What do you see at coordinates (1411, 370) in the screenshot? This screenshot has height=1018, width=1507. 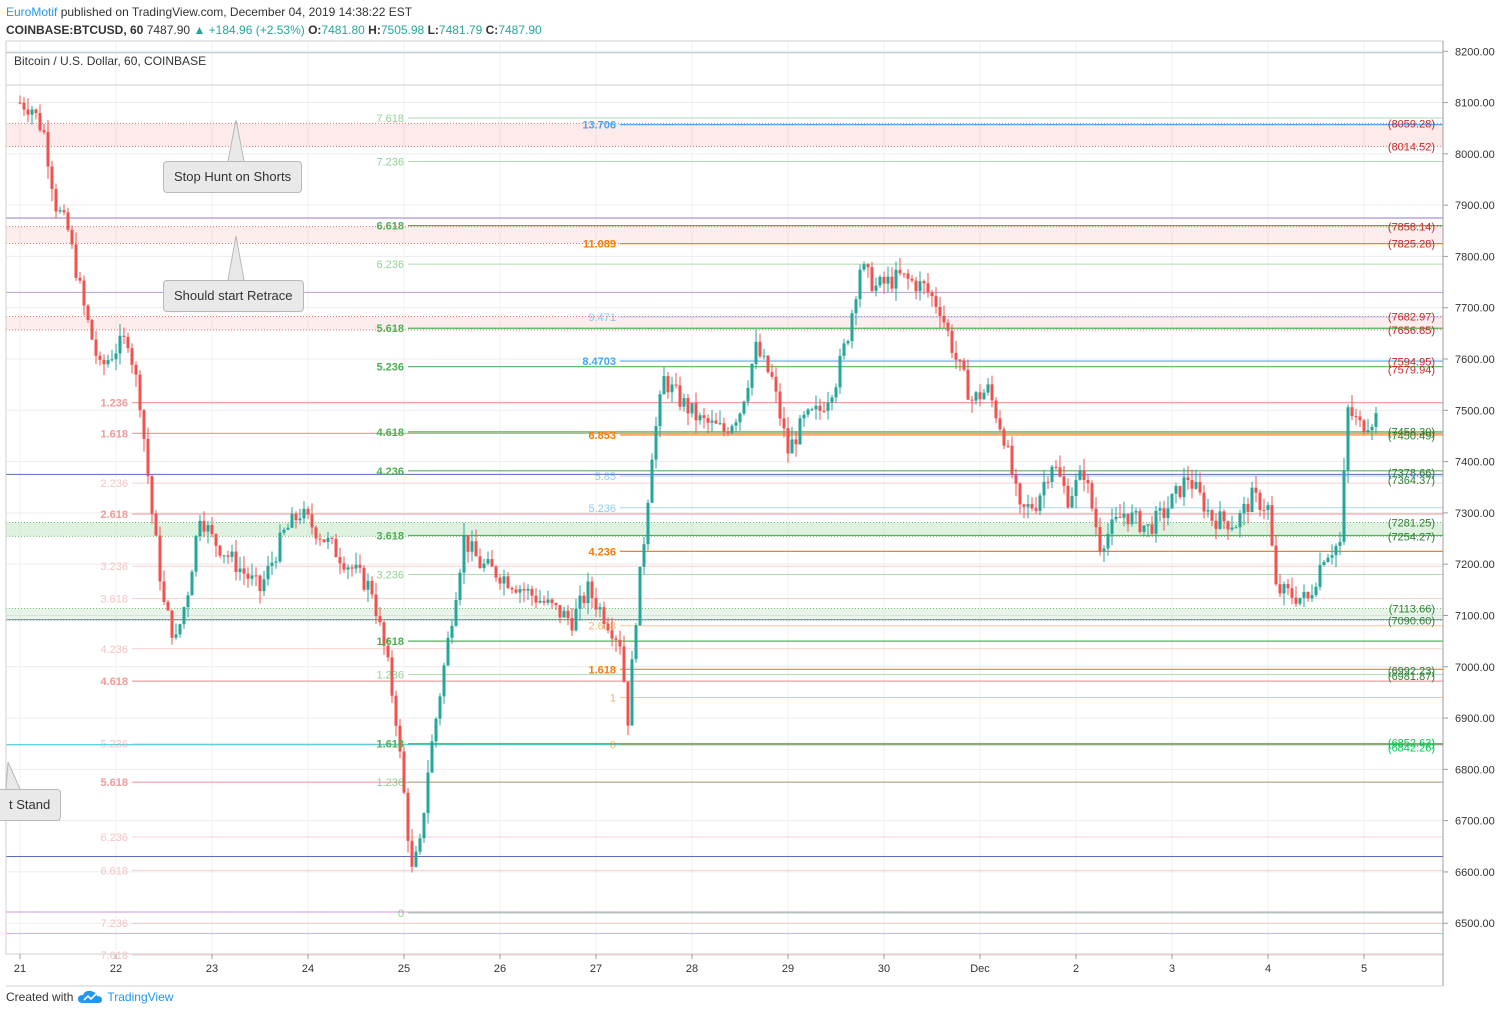 I see `price-label-7: (7579.94)` at bounding box center [1411, 370].